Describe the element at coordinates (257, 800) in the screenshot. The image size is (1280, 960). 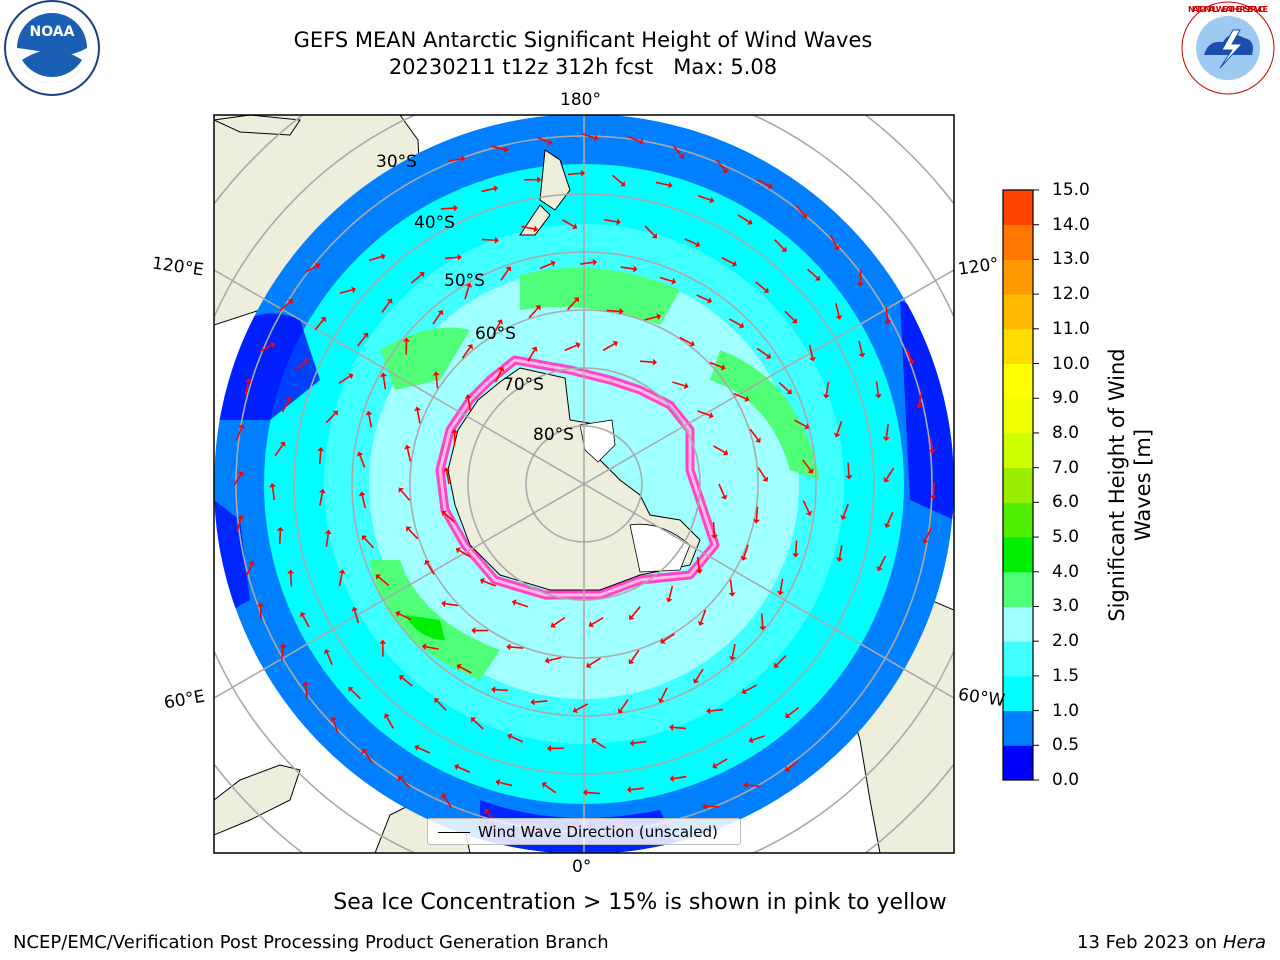
I see `africa-land` at that location.